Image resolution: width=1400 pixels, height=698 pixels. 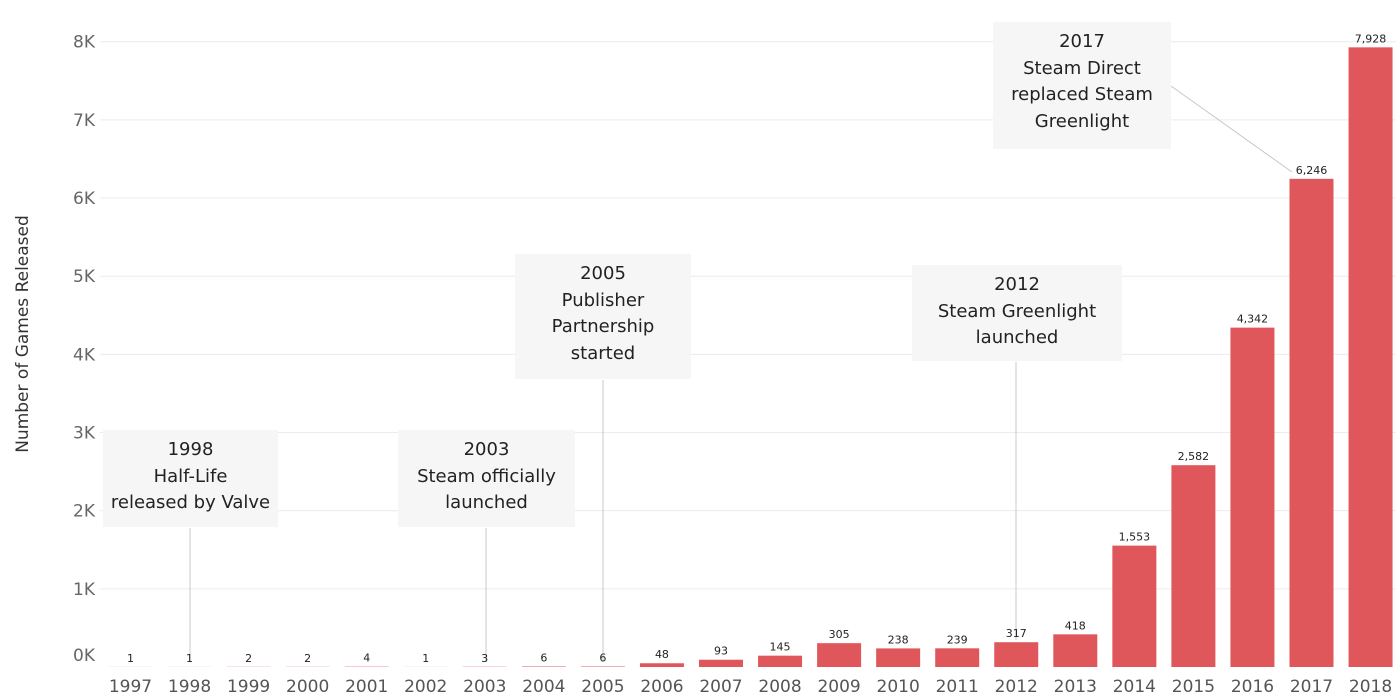 I want to click on y-tick-label: 6K, so click(x=84, y=199).